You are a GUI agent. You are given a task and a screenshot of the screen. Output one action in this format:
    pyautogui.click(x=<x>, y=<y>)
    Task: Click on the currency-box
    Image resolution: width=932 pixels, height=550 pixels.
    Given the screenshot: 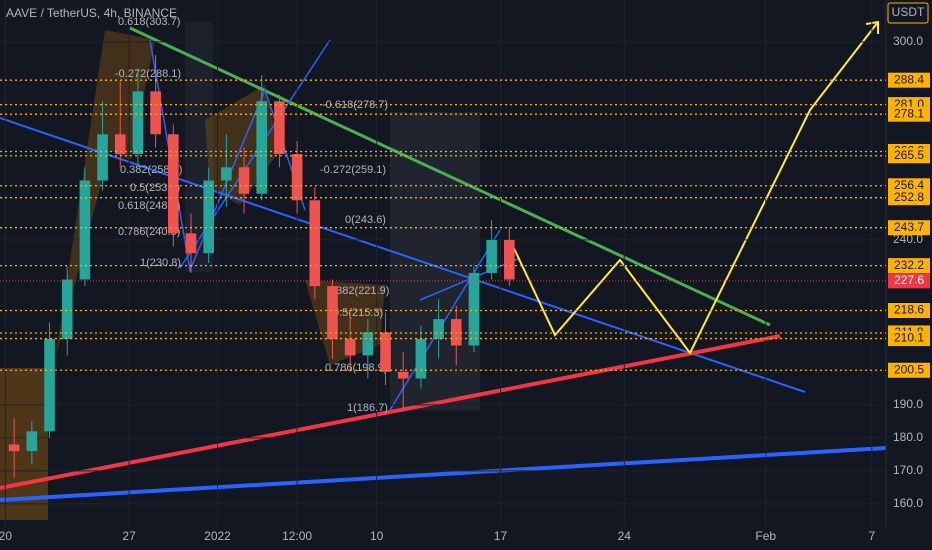 What is the action you would take?
    pyautogui.click(x=908, y=13)
    